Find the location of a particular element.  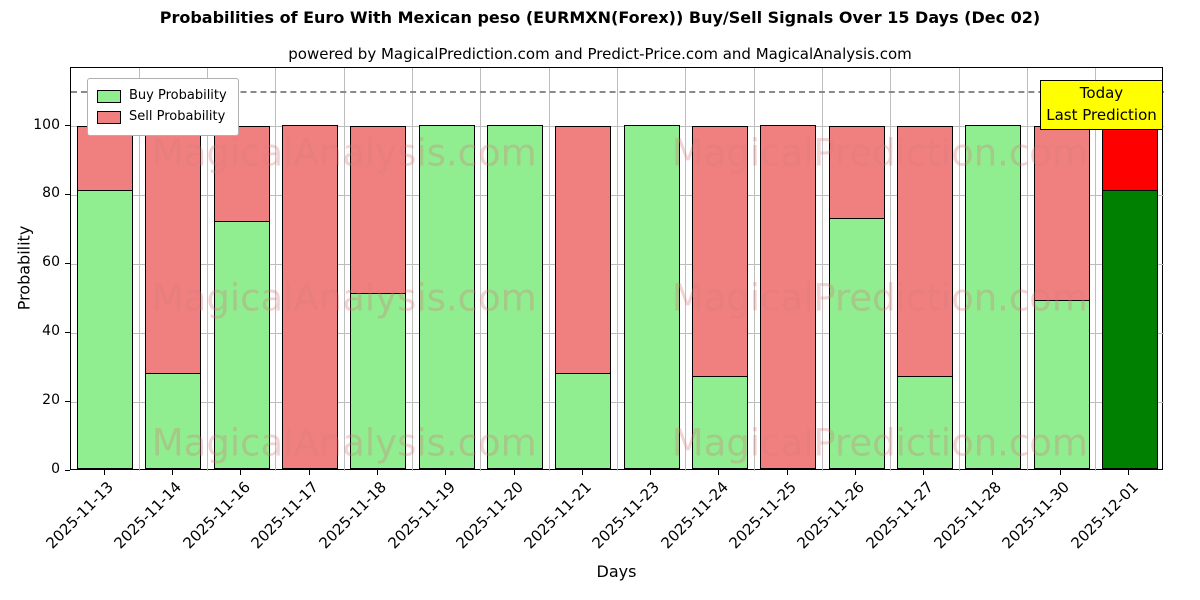

legend: Buy Probability Sell Probability is located at coordinates (163, 107).